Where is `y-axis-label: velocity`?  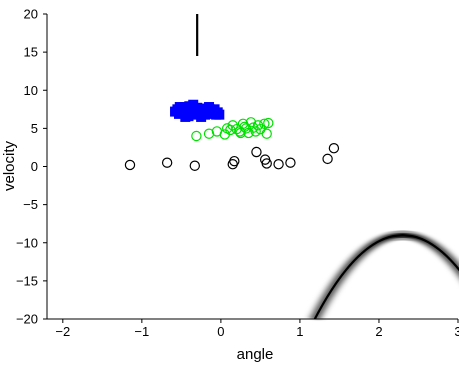 y-axis-label: velocity is located at coordinates (9, 165).